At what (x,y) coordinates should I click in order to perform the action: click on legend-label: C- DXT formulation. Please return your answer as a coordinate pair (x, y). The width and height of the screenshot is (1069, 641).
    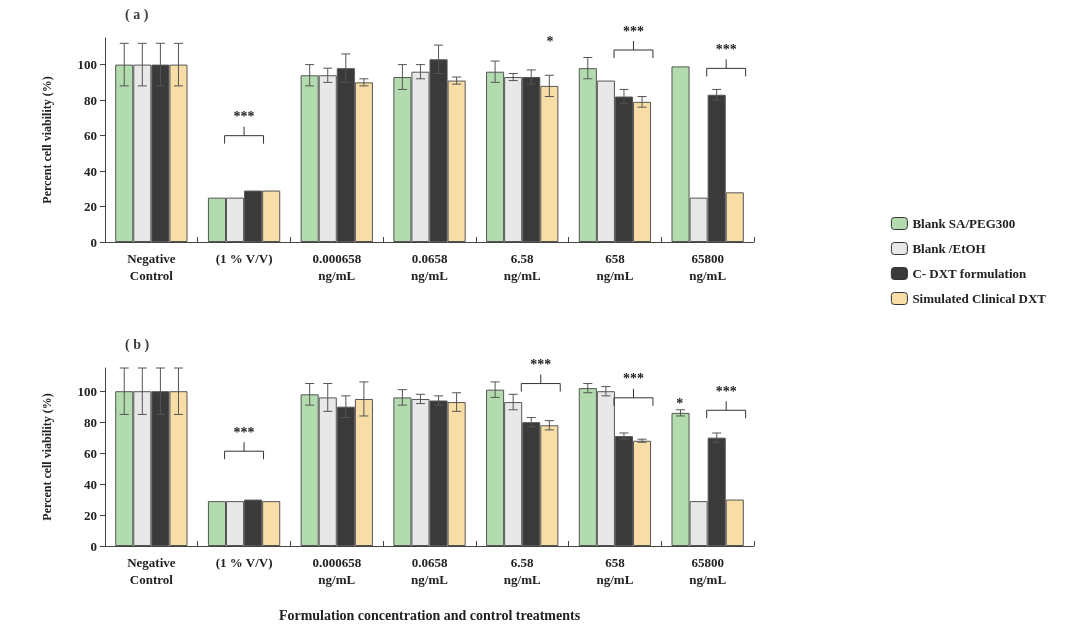
    Looking at the image, I should click on (970, 273).